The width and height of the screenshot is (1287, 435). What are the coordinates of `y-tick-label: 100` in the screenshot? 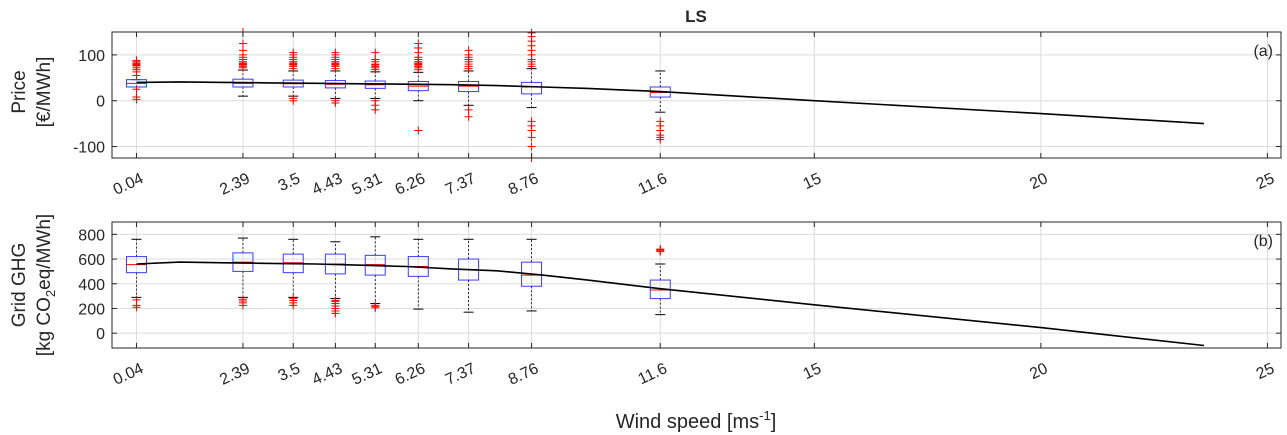 It's located at (91, 56).